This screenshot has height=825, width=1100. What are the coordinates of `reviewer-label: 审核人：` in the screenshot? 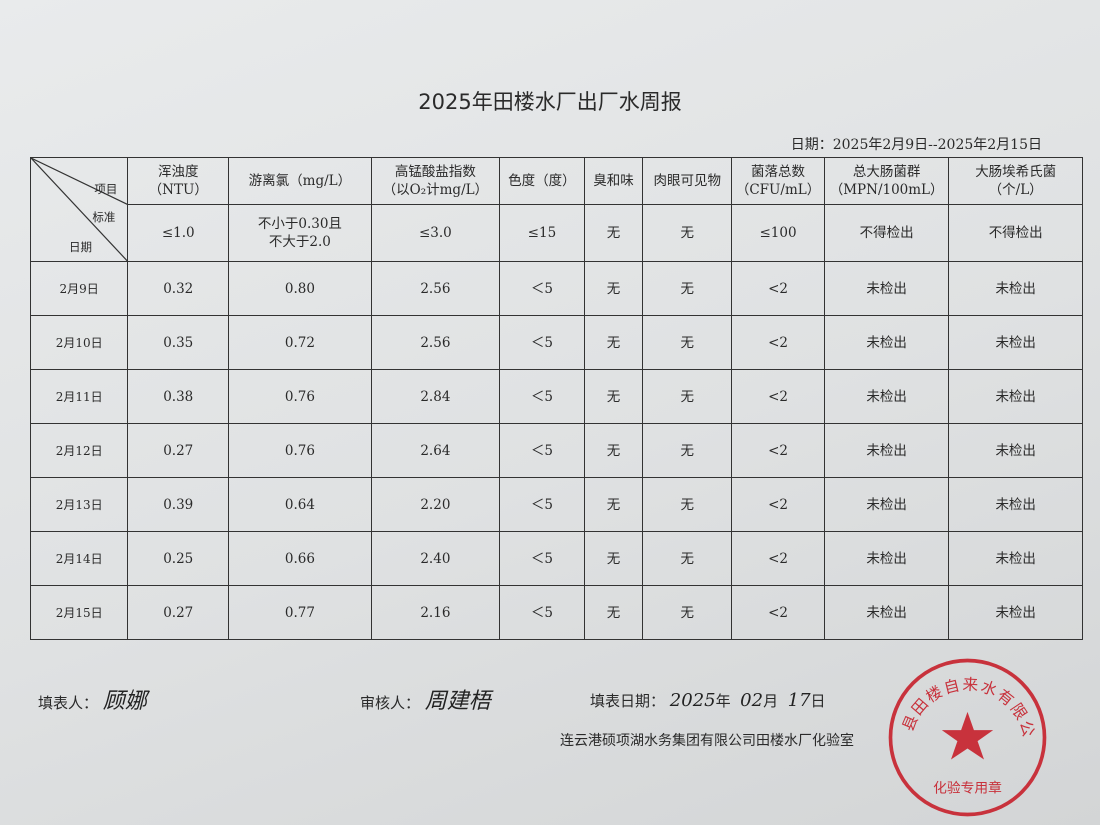 It's located at (390, 703).